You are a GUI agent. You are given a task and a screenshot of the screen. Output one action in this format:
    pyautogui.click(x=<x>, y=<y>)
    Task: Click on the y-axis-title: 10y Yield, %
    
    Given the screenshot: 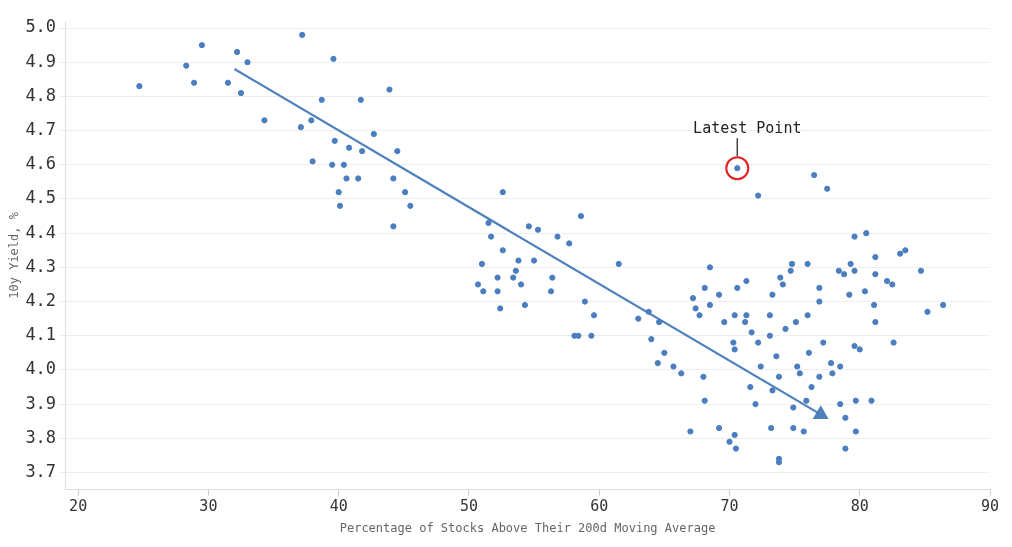 What is the action you would take?
    pyautogui.click(x=14, y=255)
    